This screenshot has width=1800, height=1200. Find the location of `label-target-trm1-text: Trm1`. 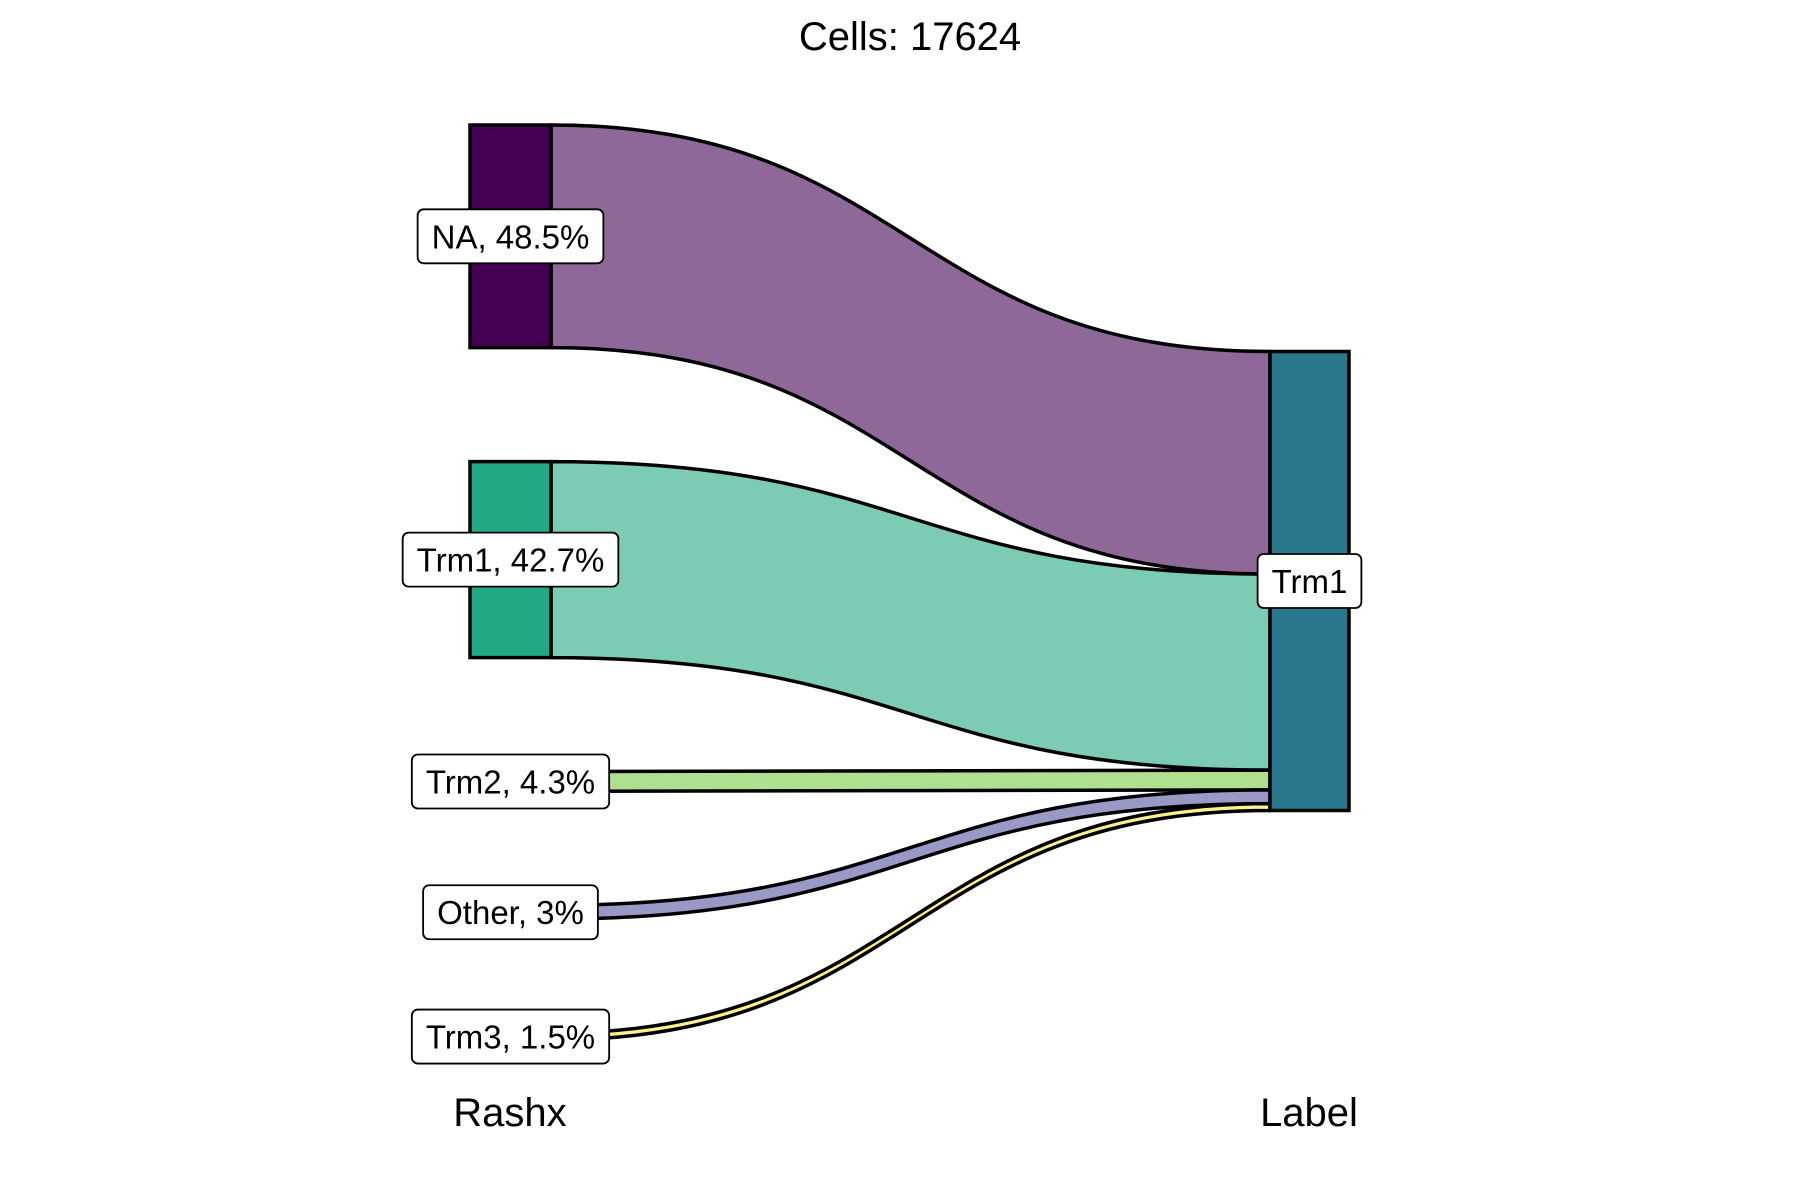

label-target-trm1-text: Trm1 is located at coordinates (1310, 581).